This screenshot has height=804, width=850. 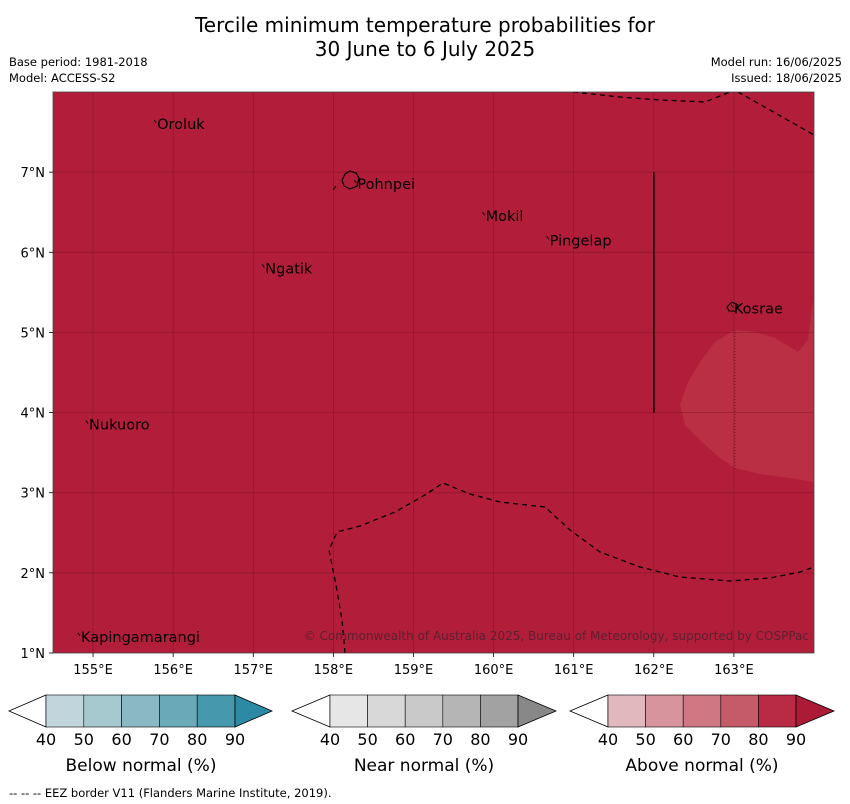 What do you see at coordinates (197, 739) in the screenshot?
I see `colorbar-below-tick: 80` at bounding box center [197, 739].